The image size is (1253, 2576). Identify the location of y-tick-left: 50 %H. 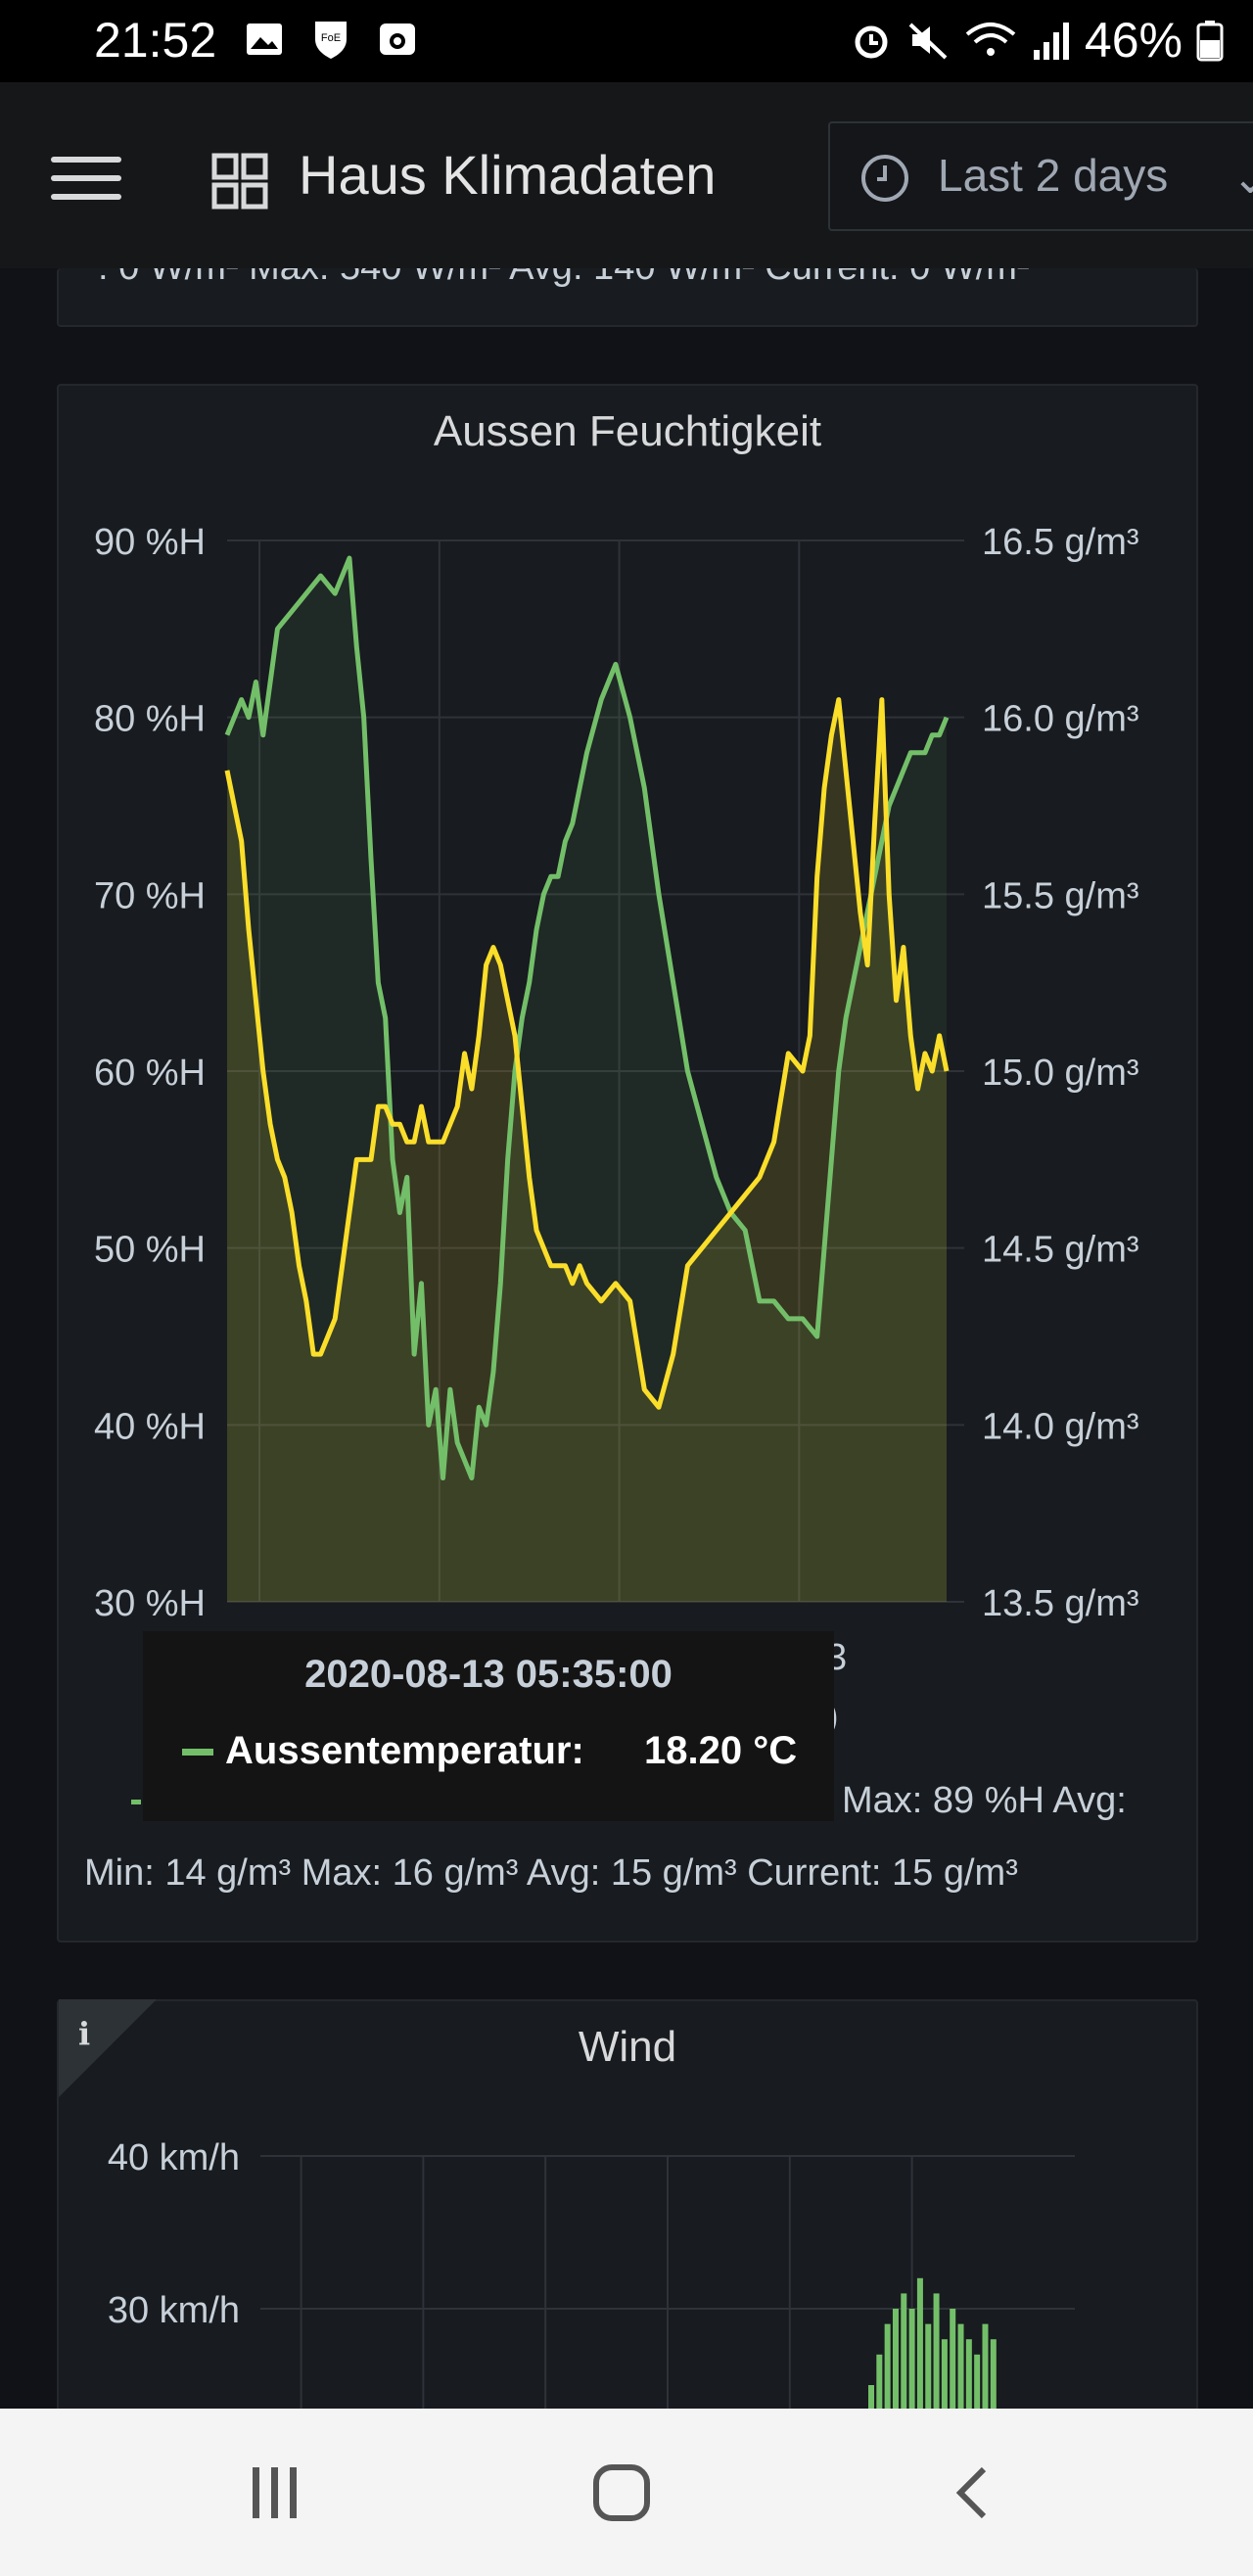
(150, 1250).